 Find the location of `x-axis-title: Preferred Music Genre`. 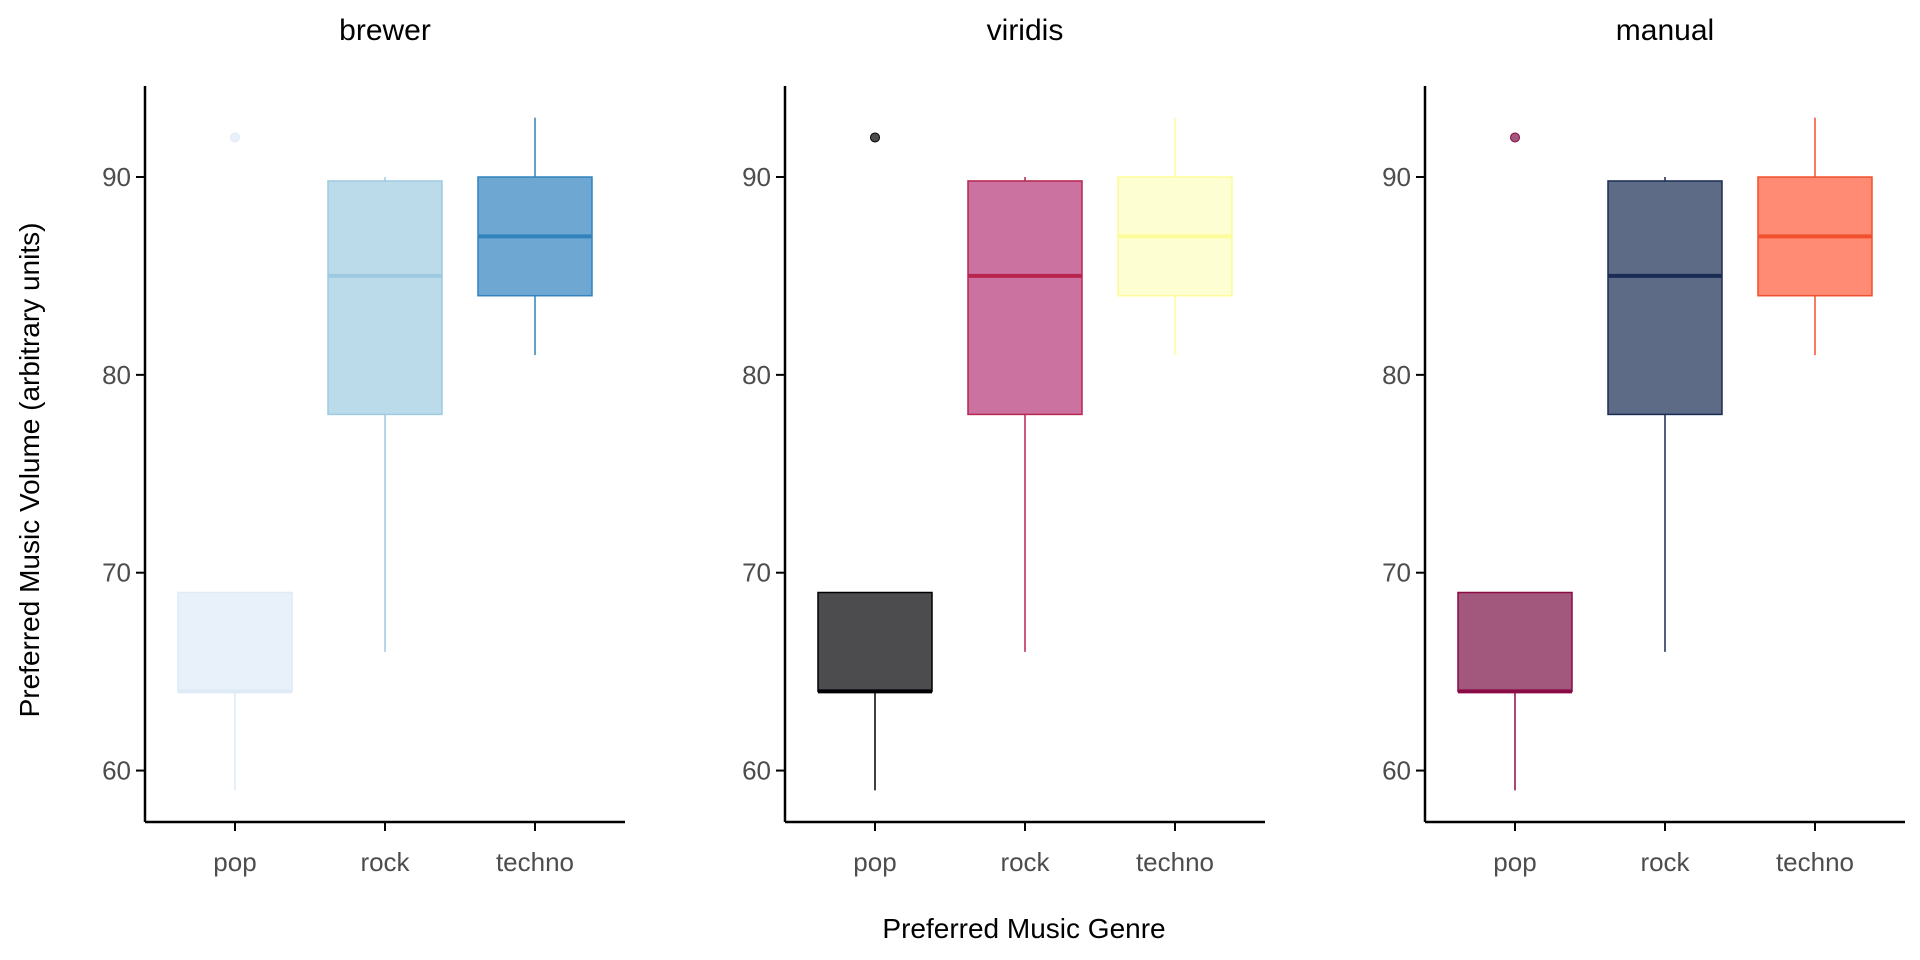

x-axis-title: Preferred Music Genre is located at coordinates (1023, 928).